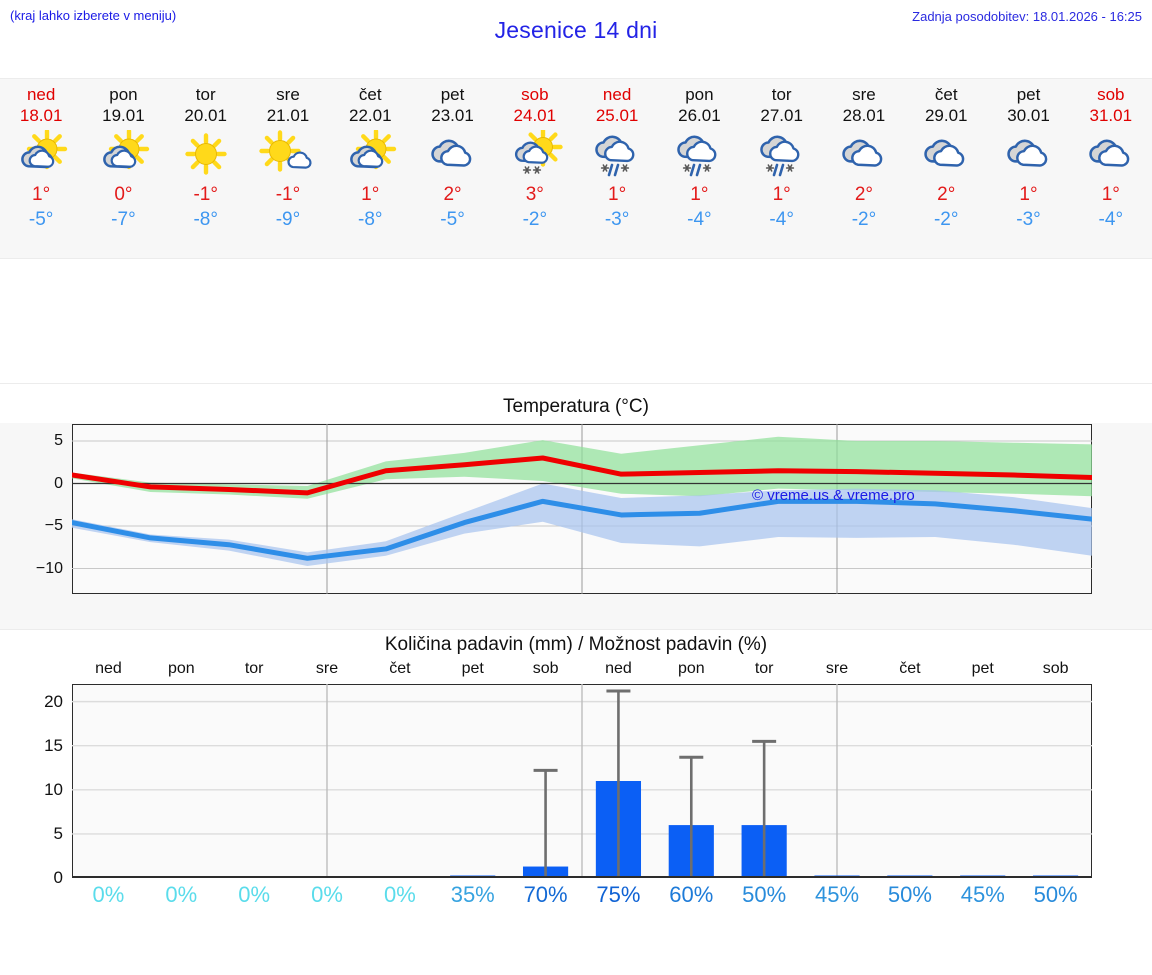  I want to click on day-date: 19.01, so click(123, 115).